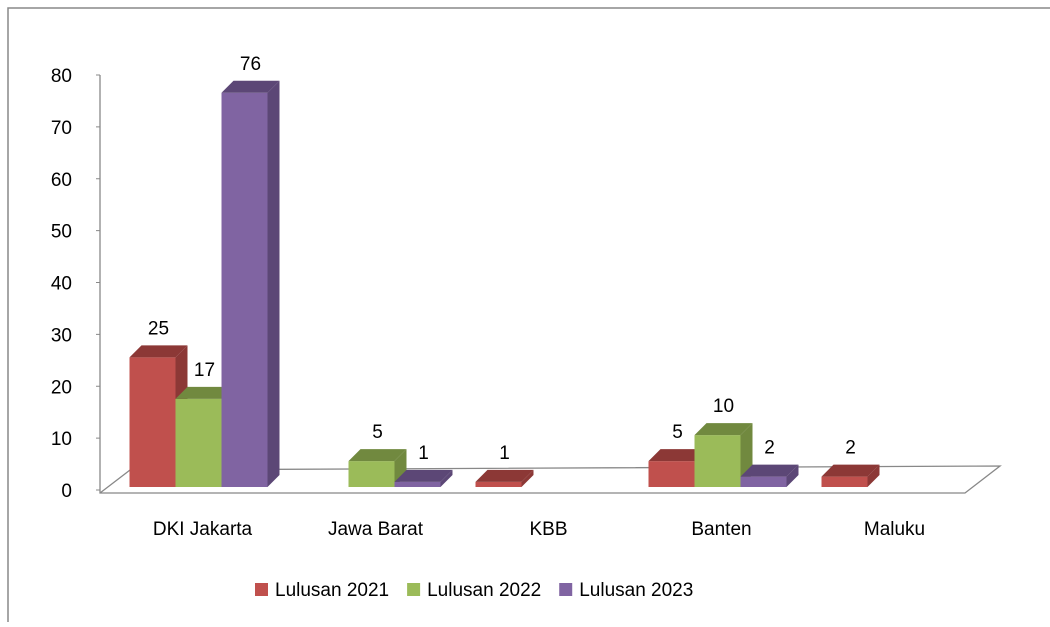 This screenshot has width=1050, height=627. Describe the element at coordinates (61, 439) in the screenshot. I see `y-tick-label: 10` at that location.